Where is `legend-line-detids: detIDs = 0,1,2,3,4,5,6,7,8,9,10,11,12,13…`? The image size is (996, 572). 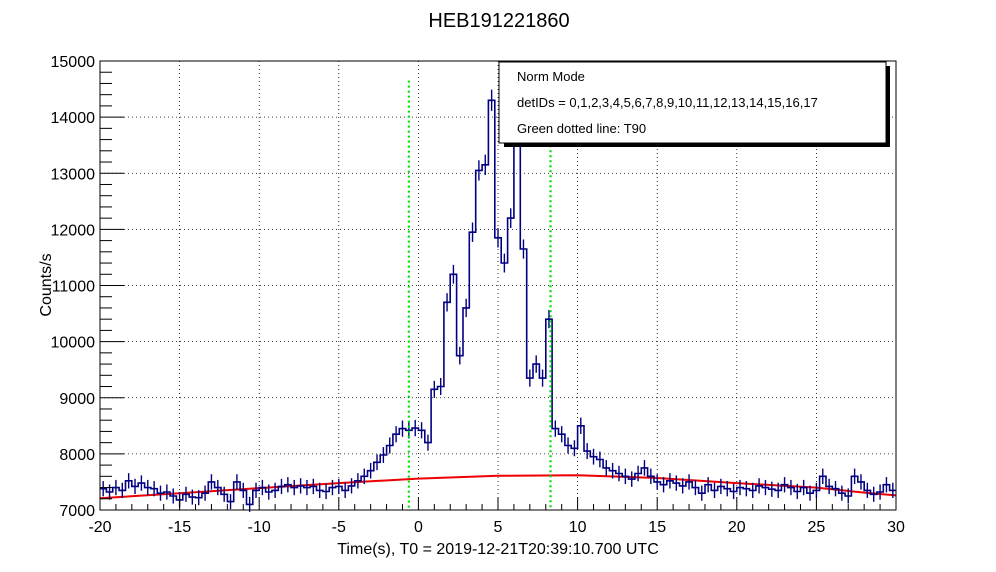
legend-line-detids: detIDs = 0,1,2,3,4,5,6,7,8,9,10,11,12,13… is located at coordinates (667, 102).